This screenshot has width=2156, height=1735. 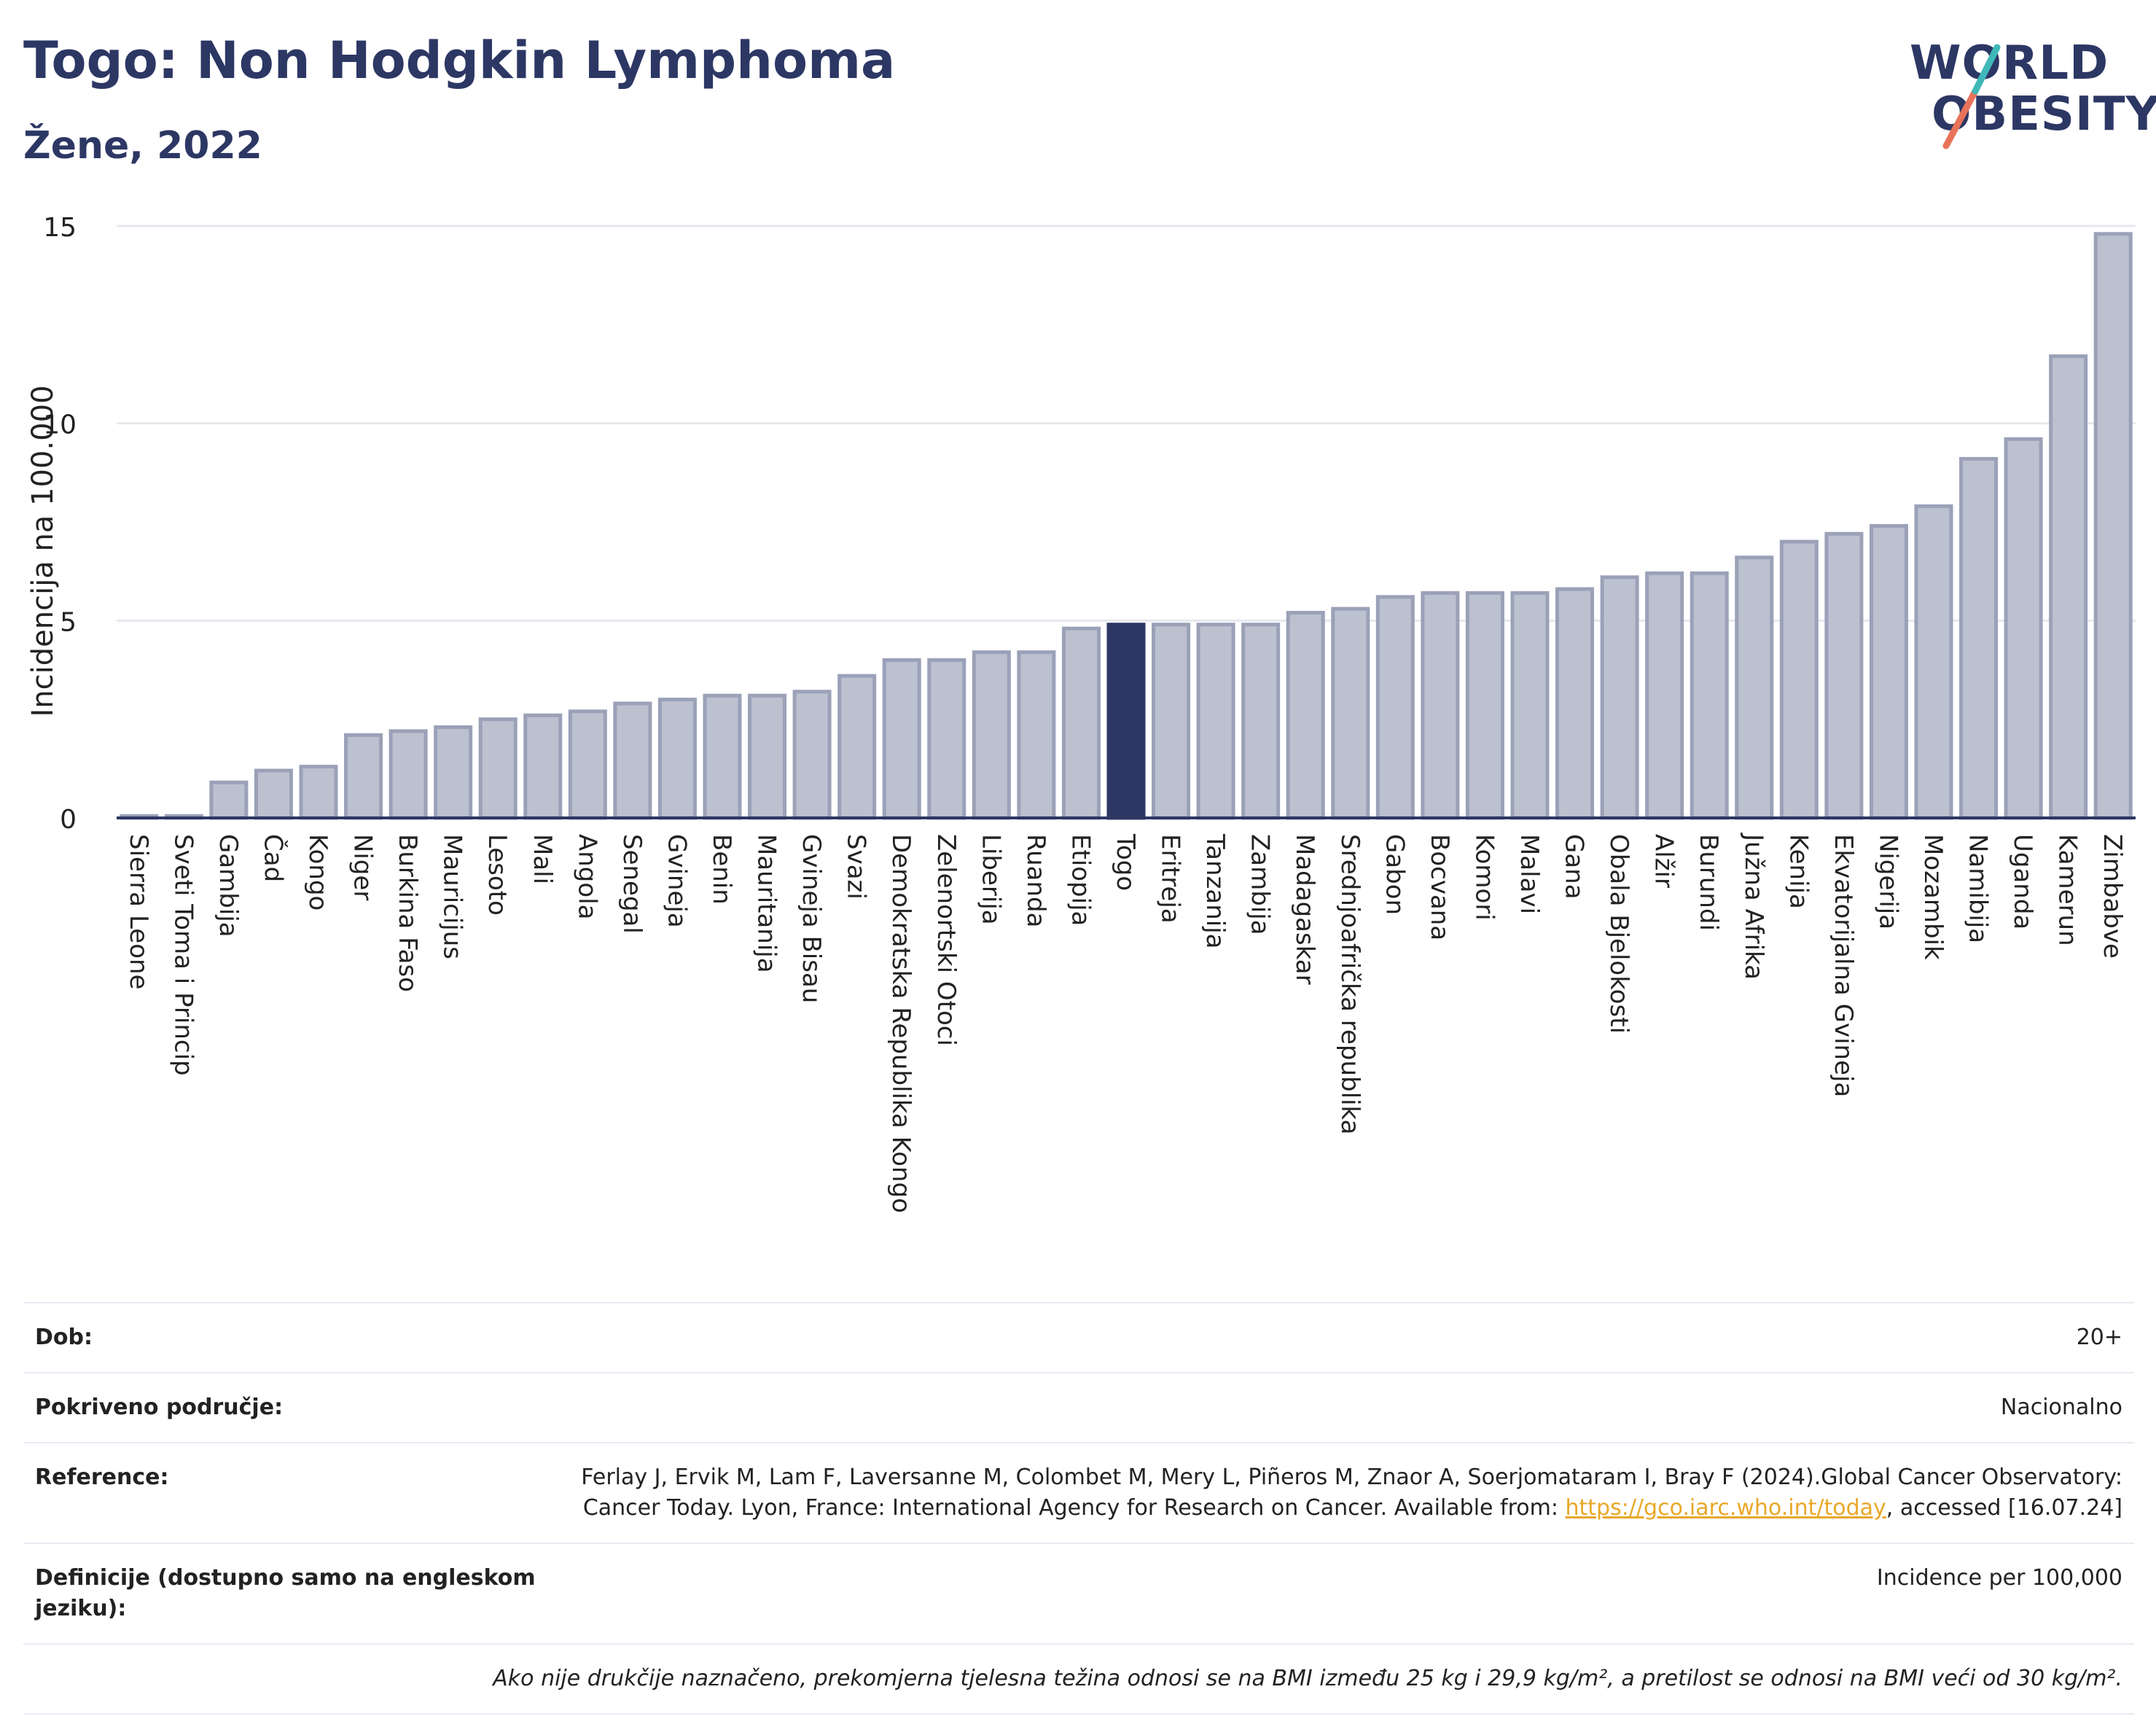 I want to click on chart-title: Togo: Non Hodgkin Lymphoma, so click(x=460, y=60).